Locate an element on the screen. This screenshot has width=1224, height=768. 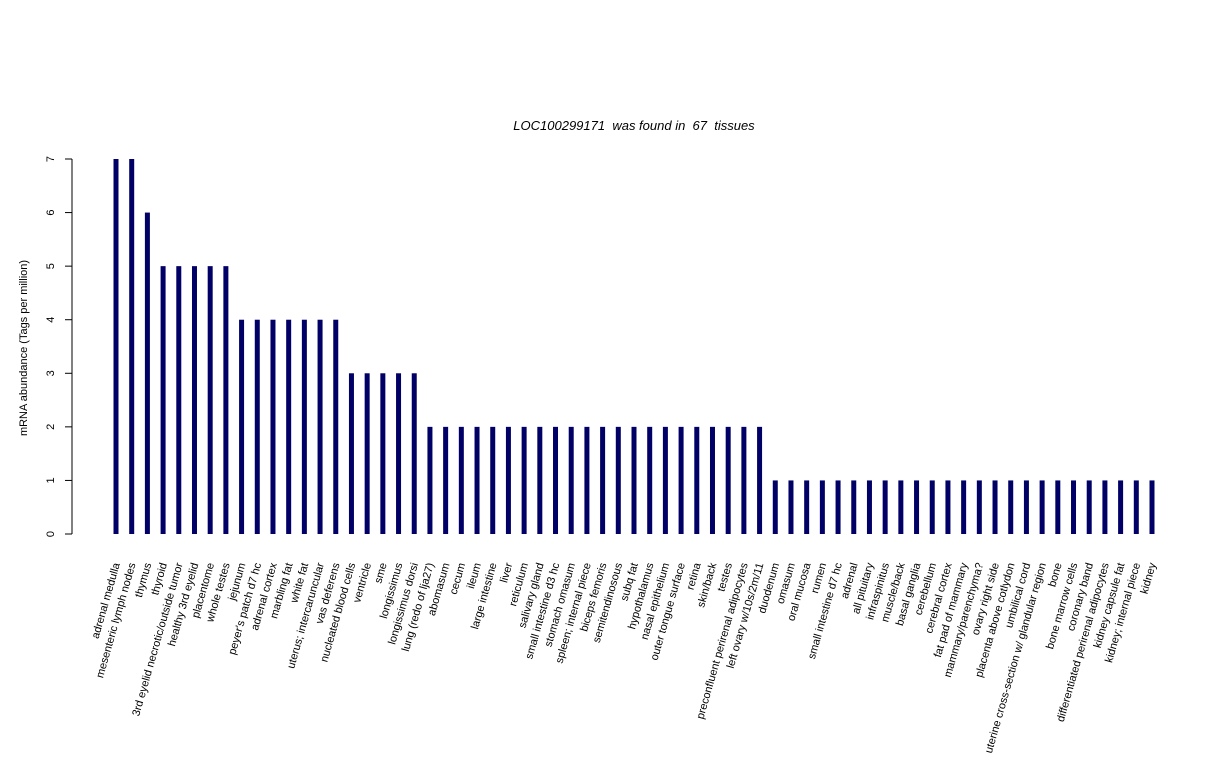
y-tick-label: 2 is located at coordinates (51, 427).